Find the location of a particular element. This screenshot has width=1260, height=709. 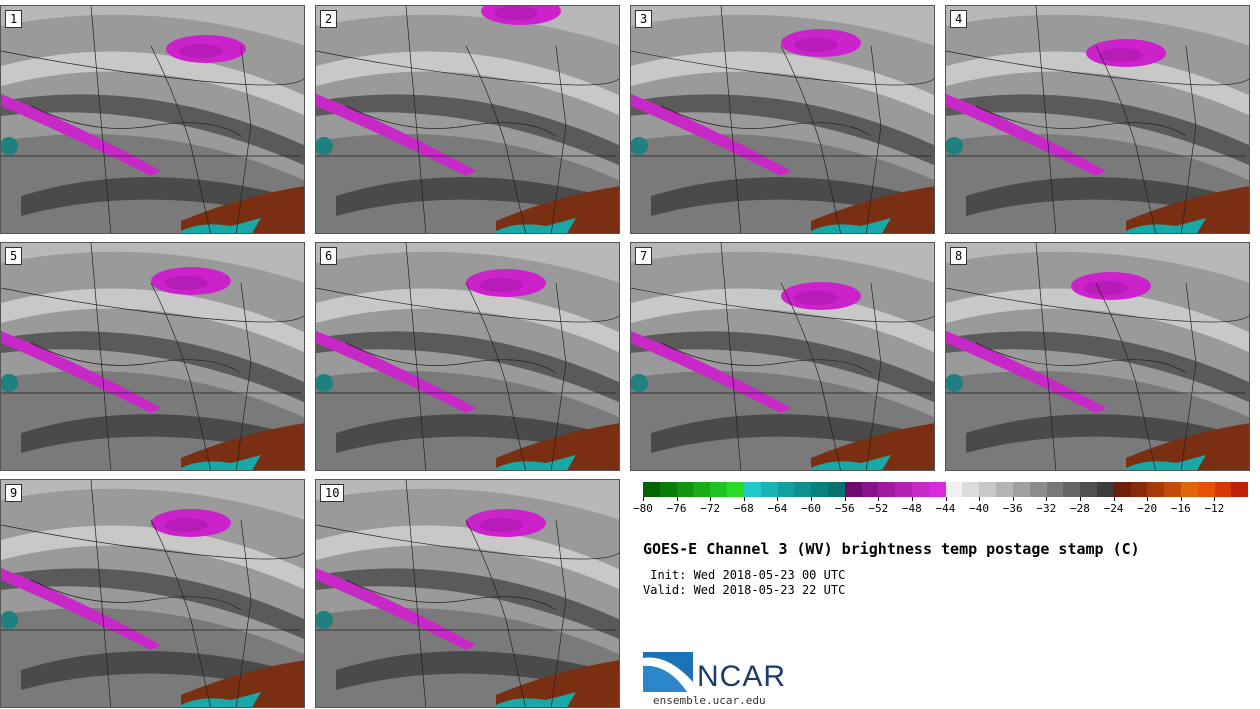

init-time: Init: Wed 2018-05-23 00 UTC is located at coordinates (744, 575).